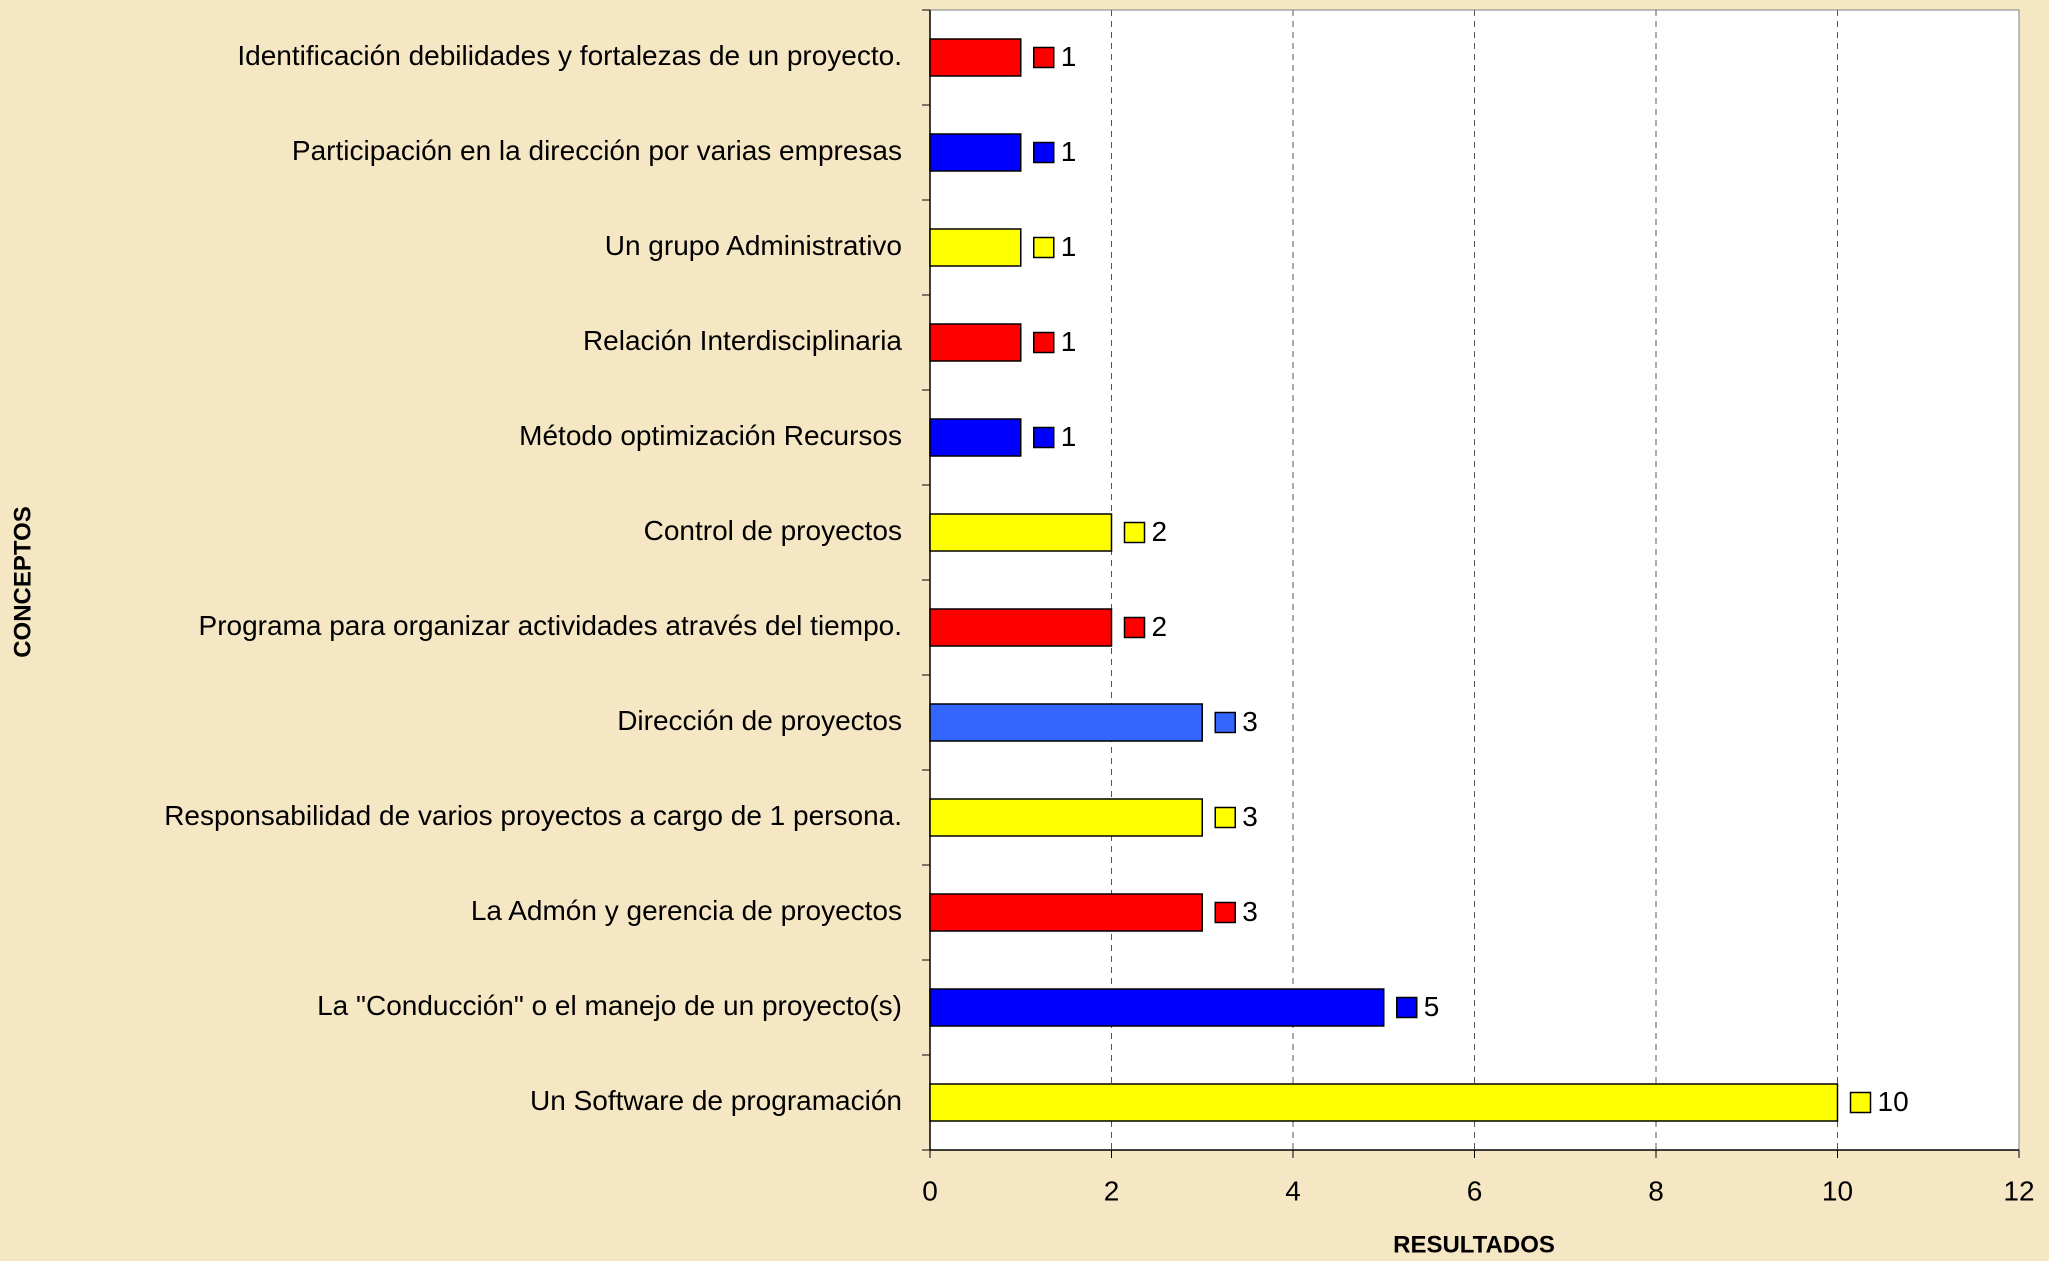 This screenshot has height=1261, width=2049. Describe the element at coordinates (22, 582) in the screenshot. I see `y-axis-label: CONCEPTOS` at that location.